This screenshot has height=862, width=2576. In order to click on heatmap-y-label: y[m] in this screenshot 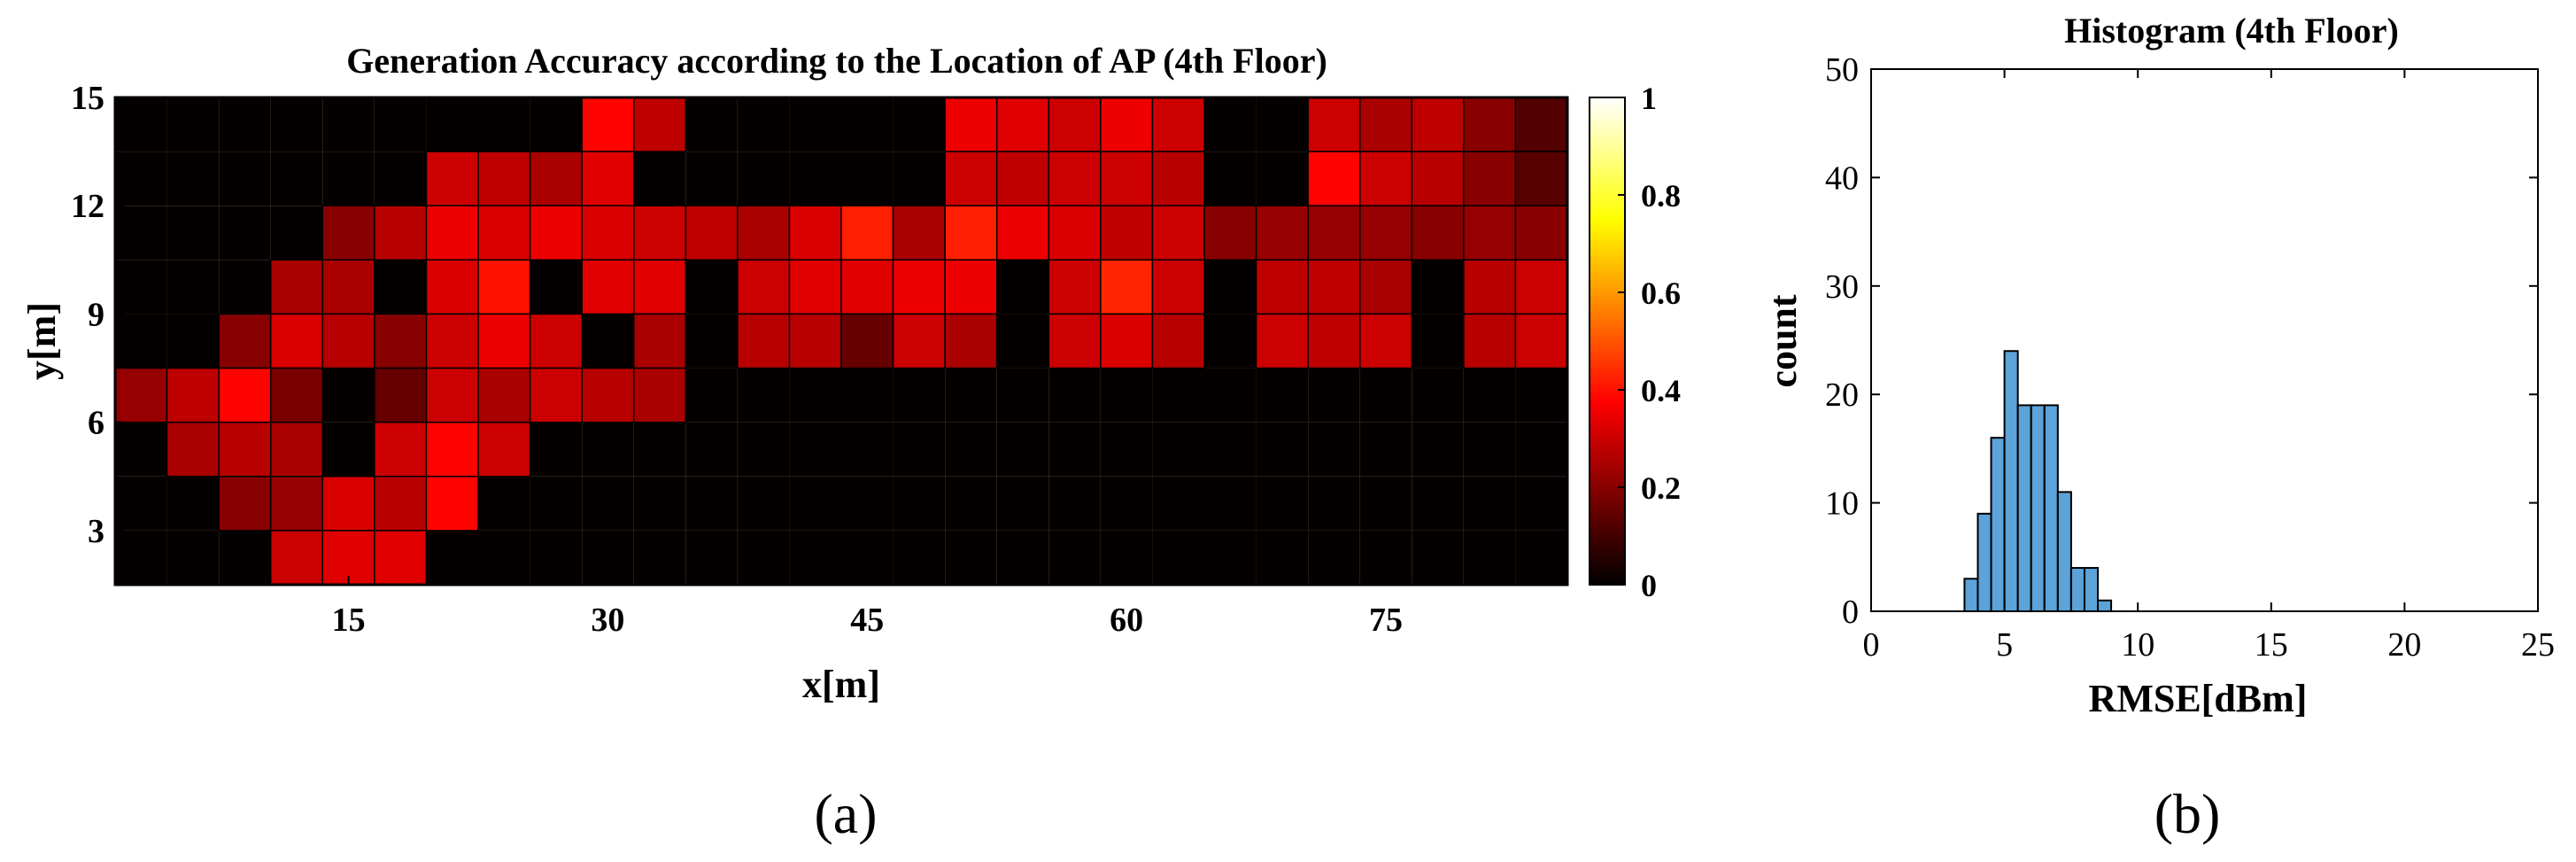, I will do `click(42, 341)`.